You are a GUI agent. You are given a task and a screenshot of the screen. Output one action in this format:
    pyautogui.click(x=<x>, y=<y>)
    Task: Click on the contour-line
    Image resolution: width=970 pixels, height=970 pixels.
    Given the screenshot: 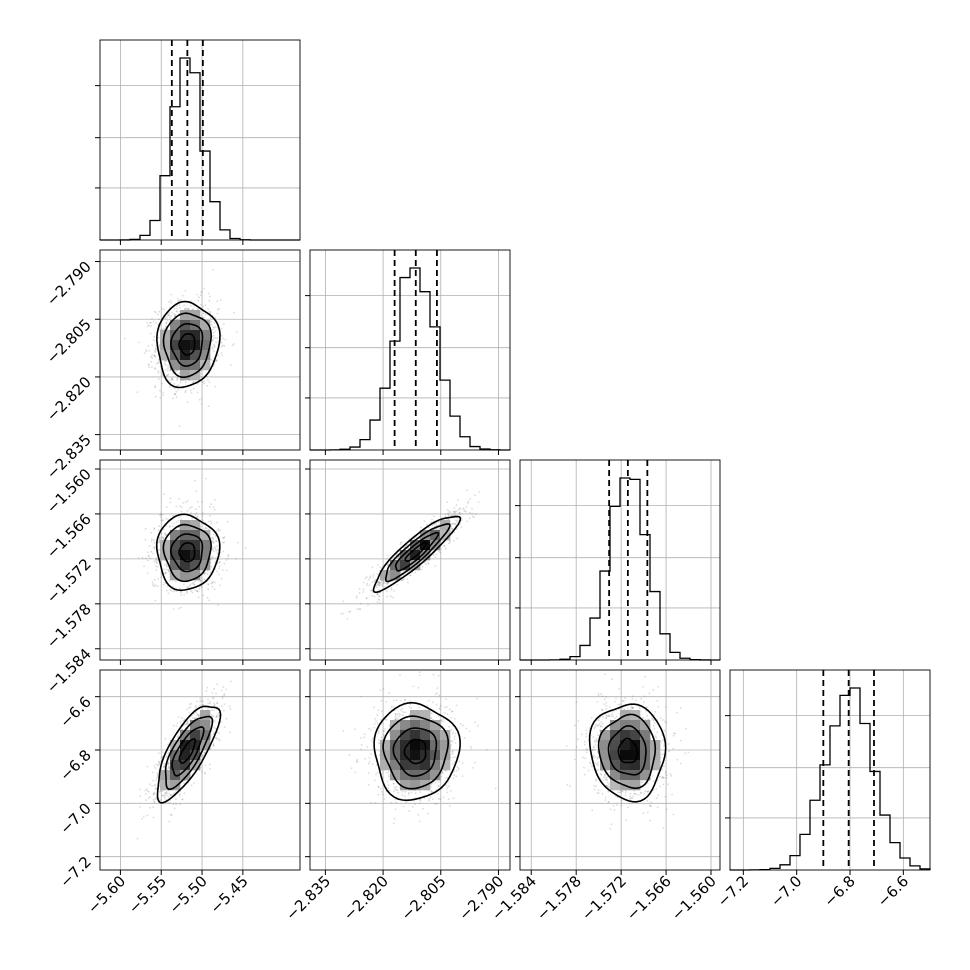 What is the action you would take?
    pyautogui.click(x=187, y=344)
    